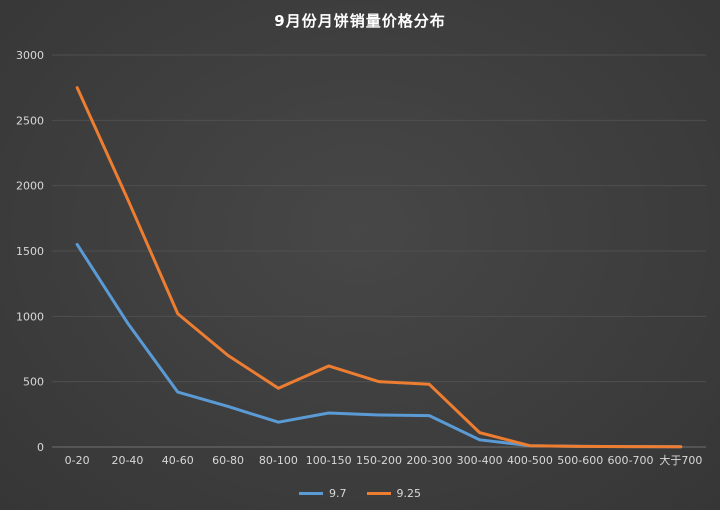  I want to click on x-tick-label: 200-300, so click(429, 460).